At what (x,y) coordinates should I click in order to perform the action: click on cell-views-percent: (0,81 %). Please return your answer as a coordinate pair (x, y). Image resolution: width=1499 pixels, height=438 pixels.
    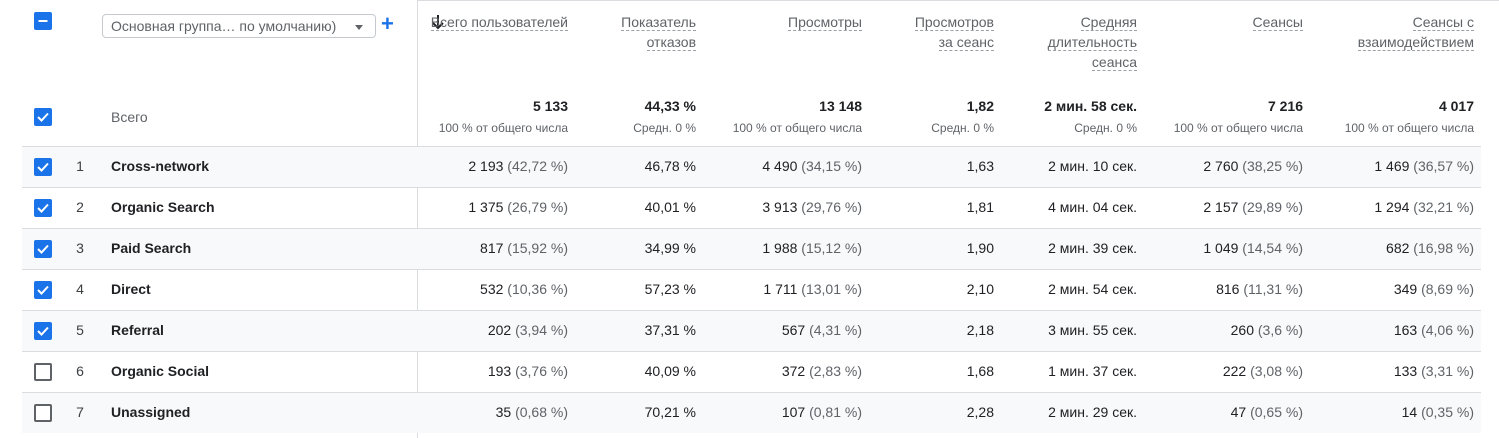
    Looking at the image, I should click on (835, 412).